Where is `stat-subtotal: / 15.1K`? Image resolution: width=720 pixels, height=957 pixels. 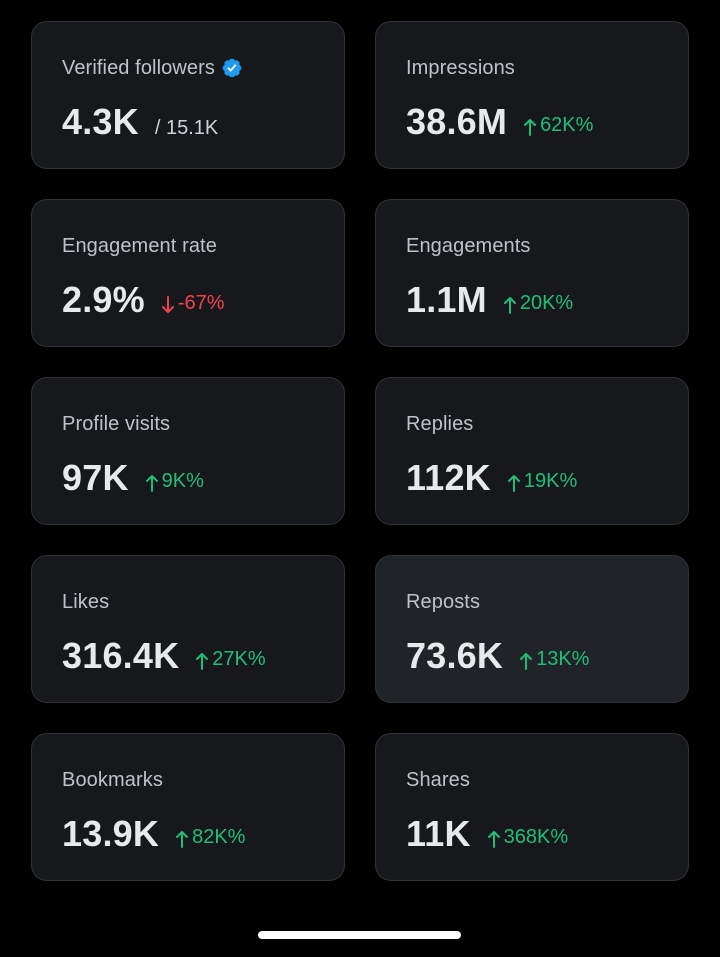 stat-subtotal: / 15.1K is located at coordinates (186, 128).